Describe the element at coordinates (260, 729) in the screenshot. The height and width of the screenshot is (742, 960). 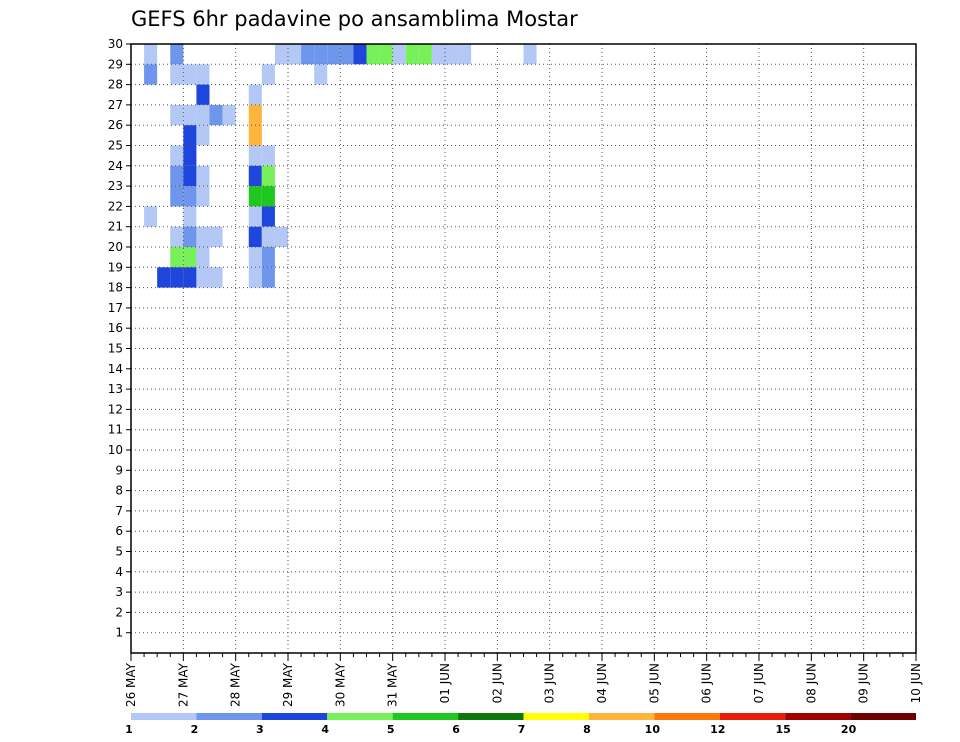
I see `colorbar-tick-label: 3` at that location.